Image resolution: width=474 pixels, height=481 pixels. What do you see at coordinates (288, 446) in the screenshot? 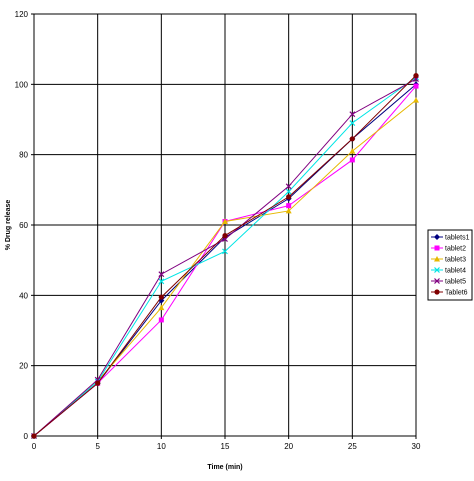
I see `x-tick-label: 20` at bounding box center [288, 446].